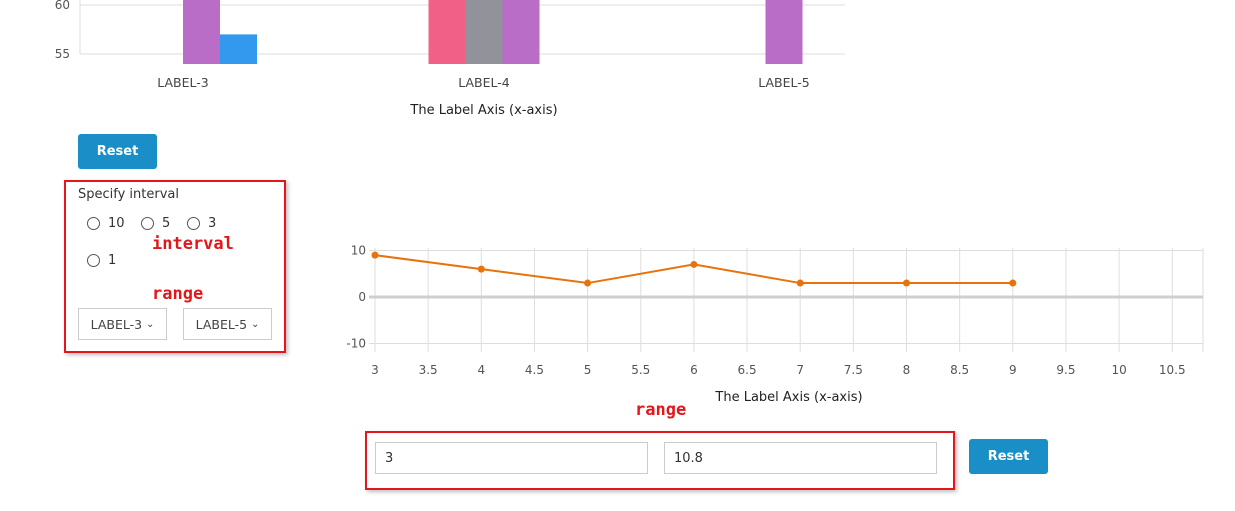  What do you see at coordinates (106, 223) in the screenshot?
I see `interval-option-10: 10` at bounding box center [106, 223].